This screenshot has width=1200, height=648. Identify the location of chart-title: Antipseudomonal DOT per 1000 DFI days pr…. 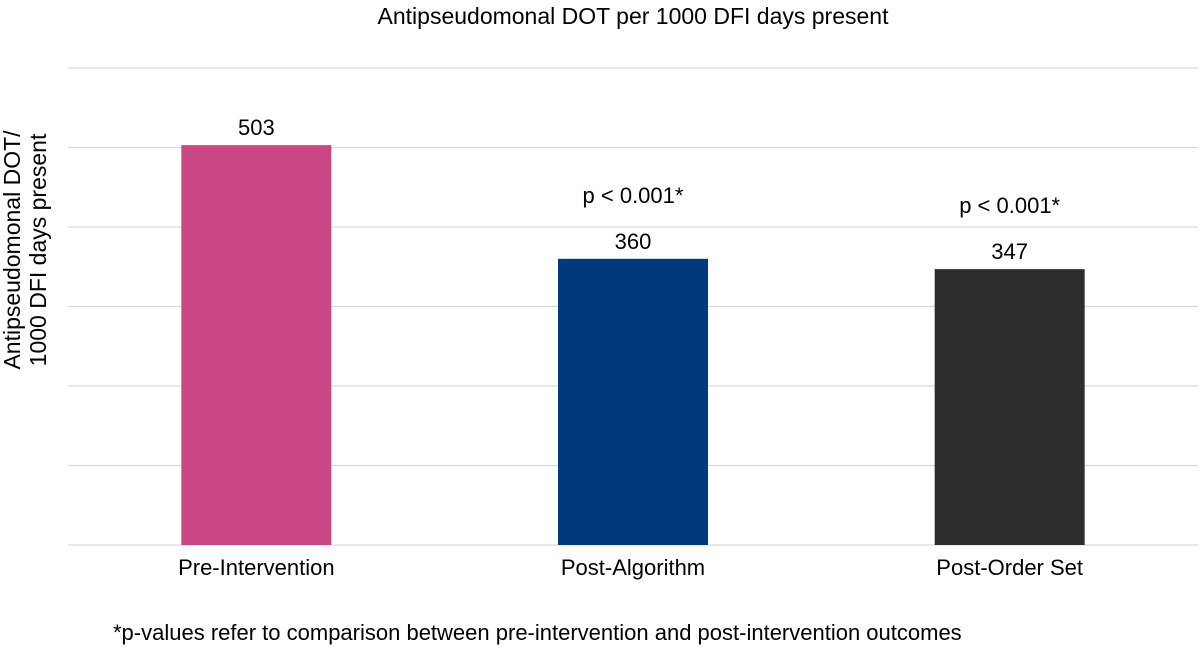
(634, 16).